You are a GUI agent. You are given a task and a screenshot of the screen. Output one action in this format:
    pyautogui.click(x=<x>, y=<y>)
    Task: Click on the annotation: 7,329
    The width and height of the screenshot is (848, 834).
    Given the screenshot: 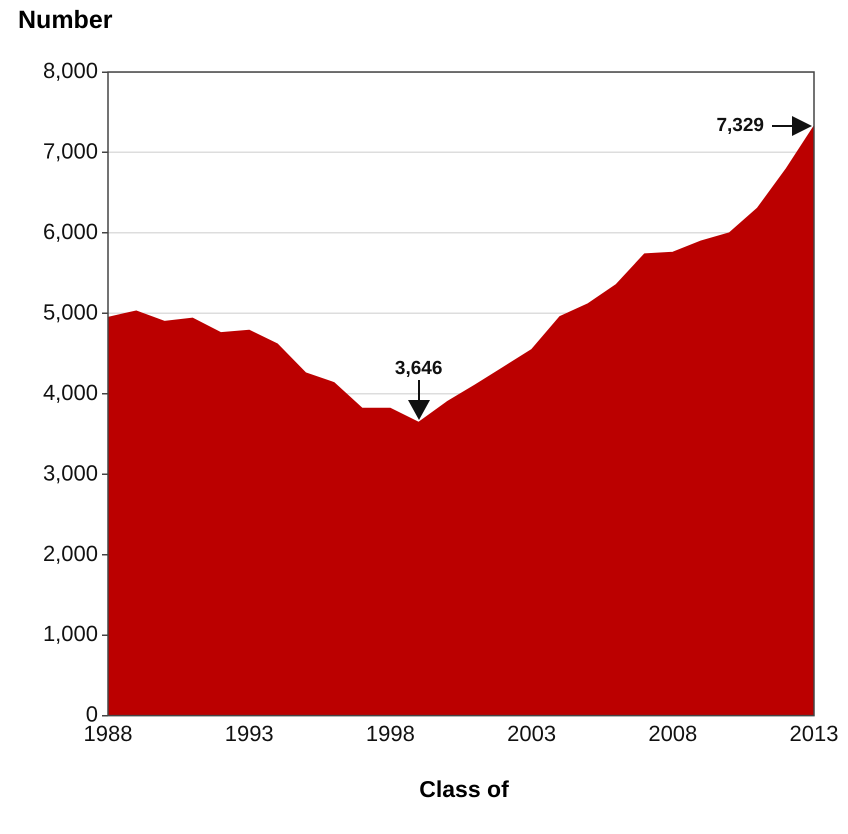 What is the action you would take?
    pyautogui.click(x=740, y=125)
    